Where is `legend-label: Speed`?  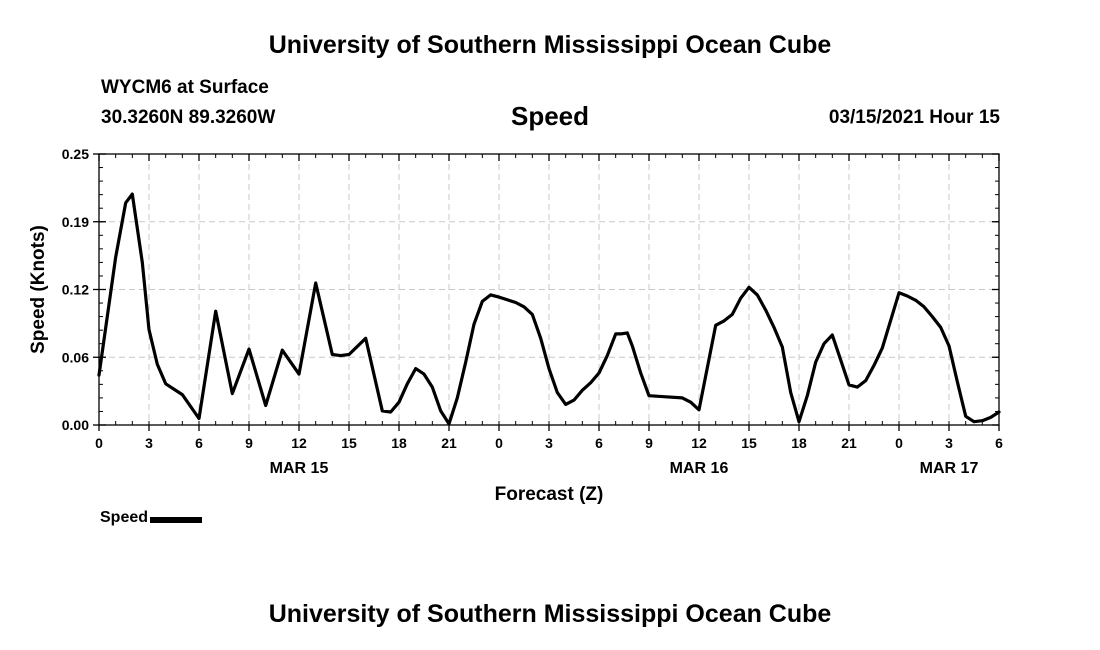
legend-label: Speed is located at coordinates (124, 517).